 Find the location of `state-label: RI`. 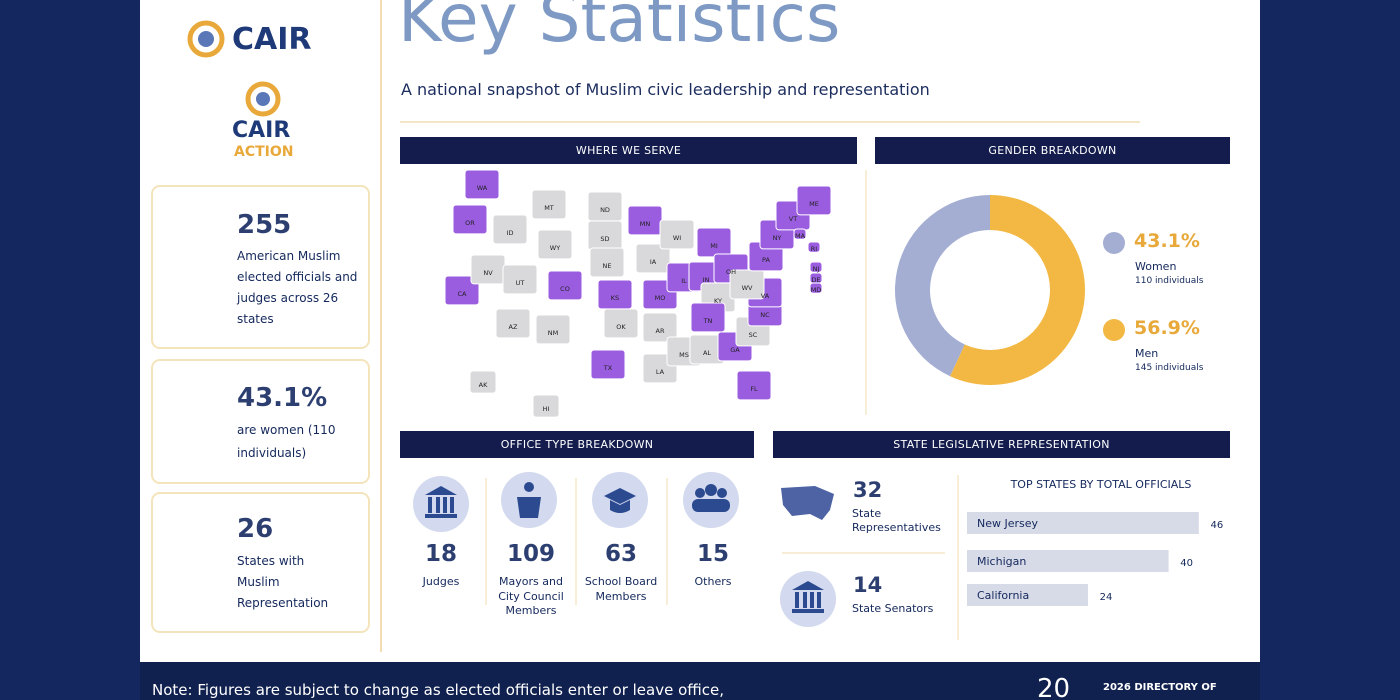

state-label: RI is located at coordinates (814, 249).